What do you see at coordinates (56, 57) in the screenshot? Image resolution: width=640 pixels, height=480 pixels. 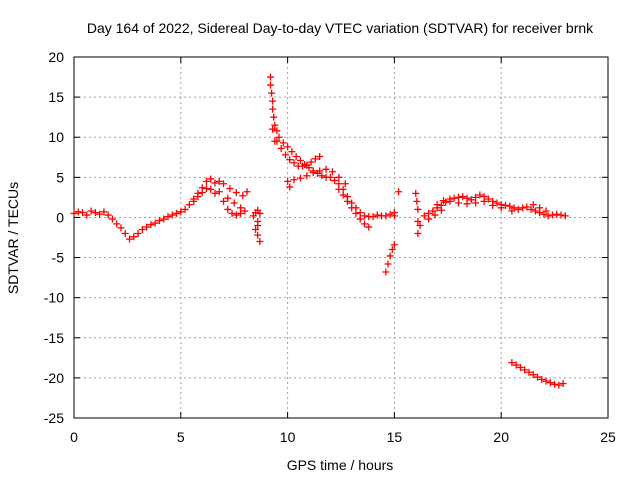 I see `y-tick-label: 20` at bounding box center [56, 57].